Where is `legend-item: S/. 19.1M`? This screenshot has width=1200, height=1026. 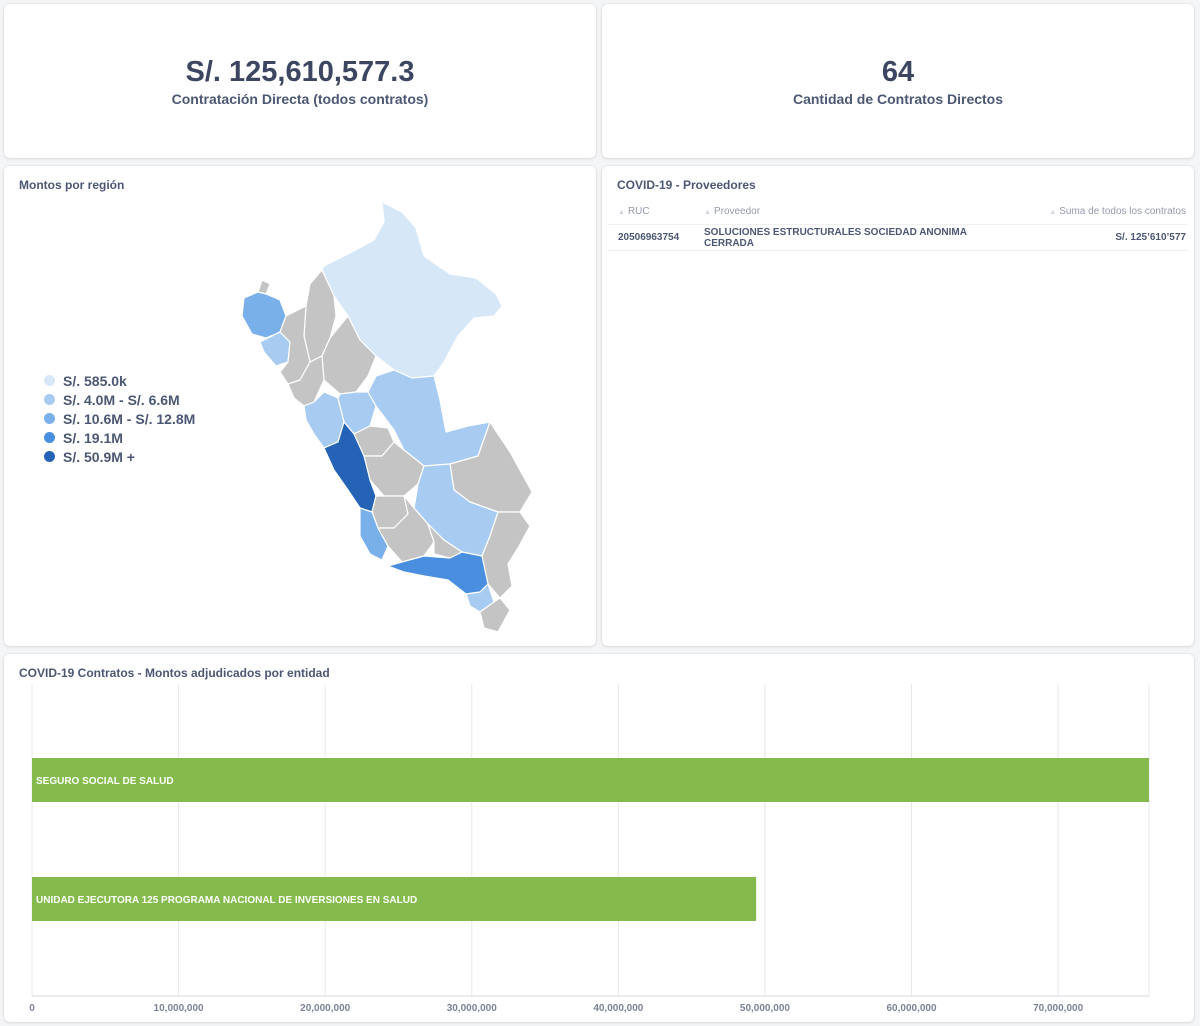 legend-item: S/. 19.1M is located at coordinates (119, 437).